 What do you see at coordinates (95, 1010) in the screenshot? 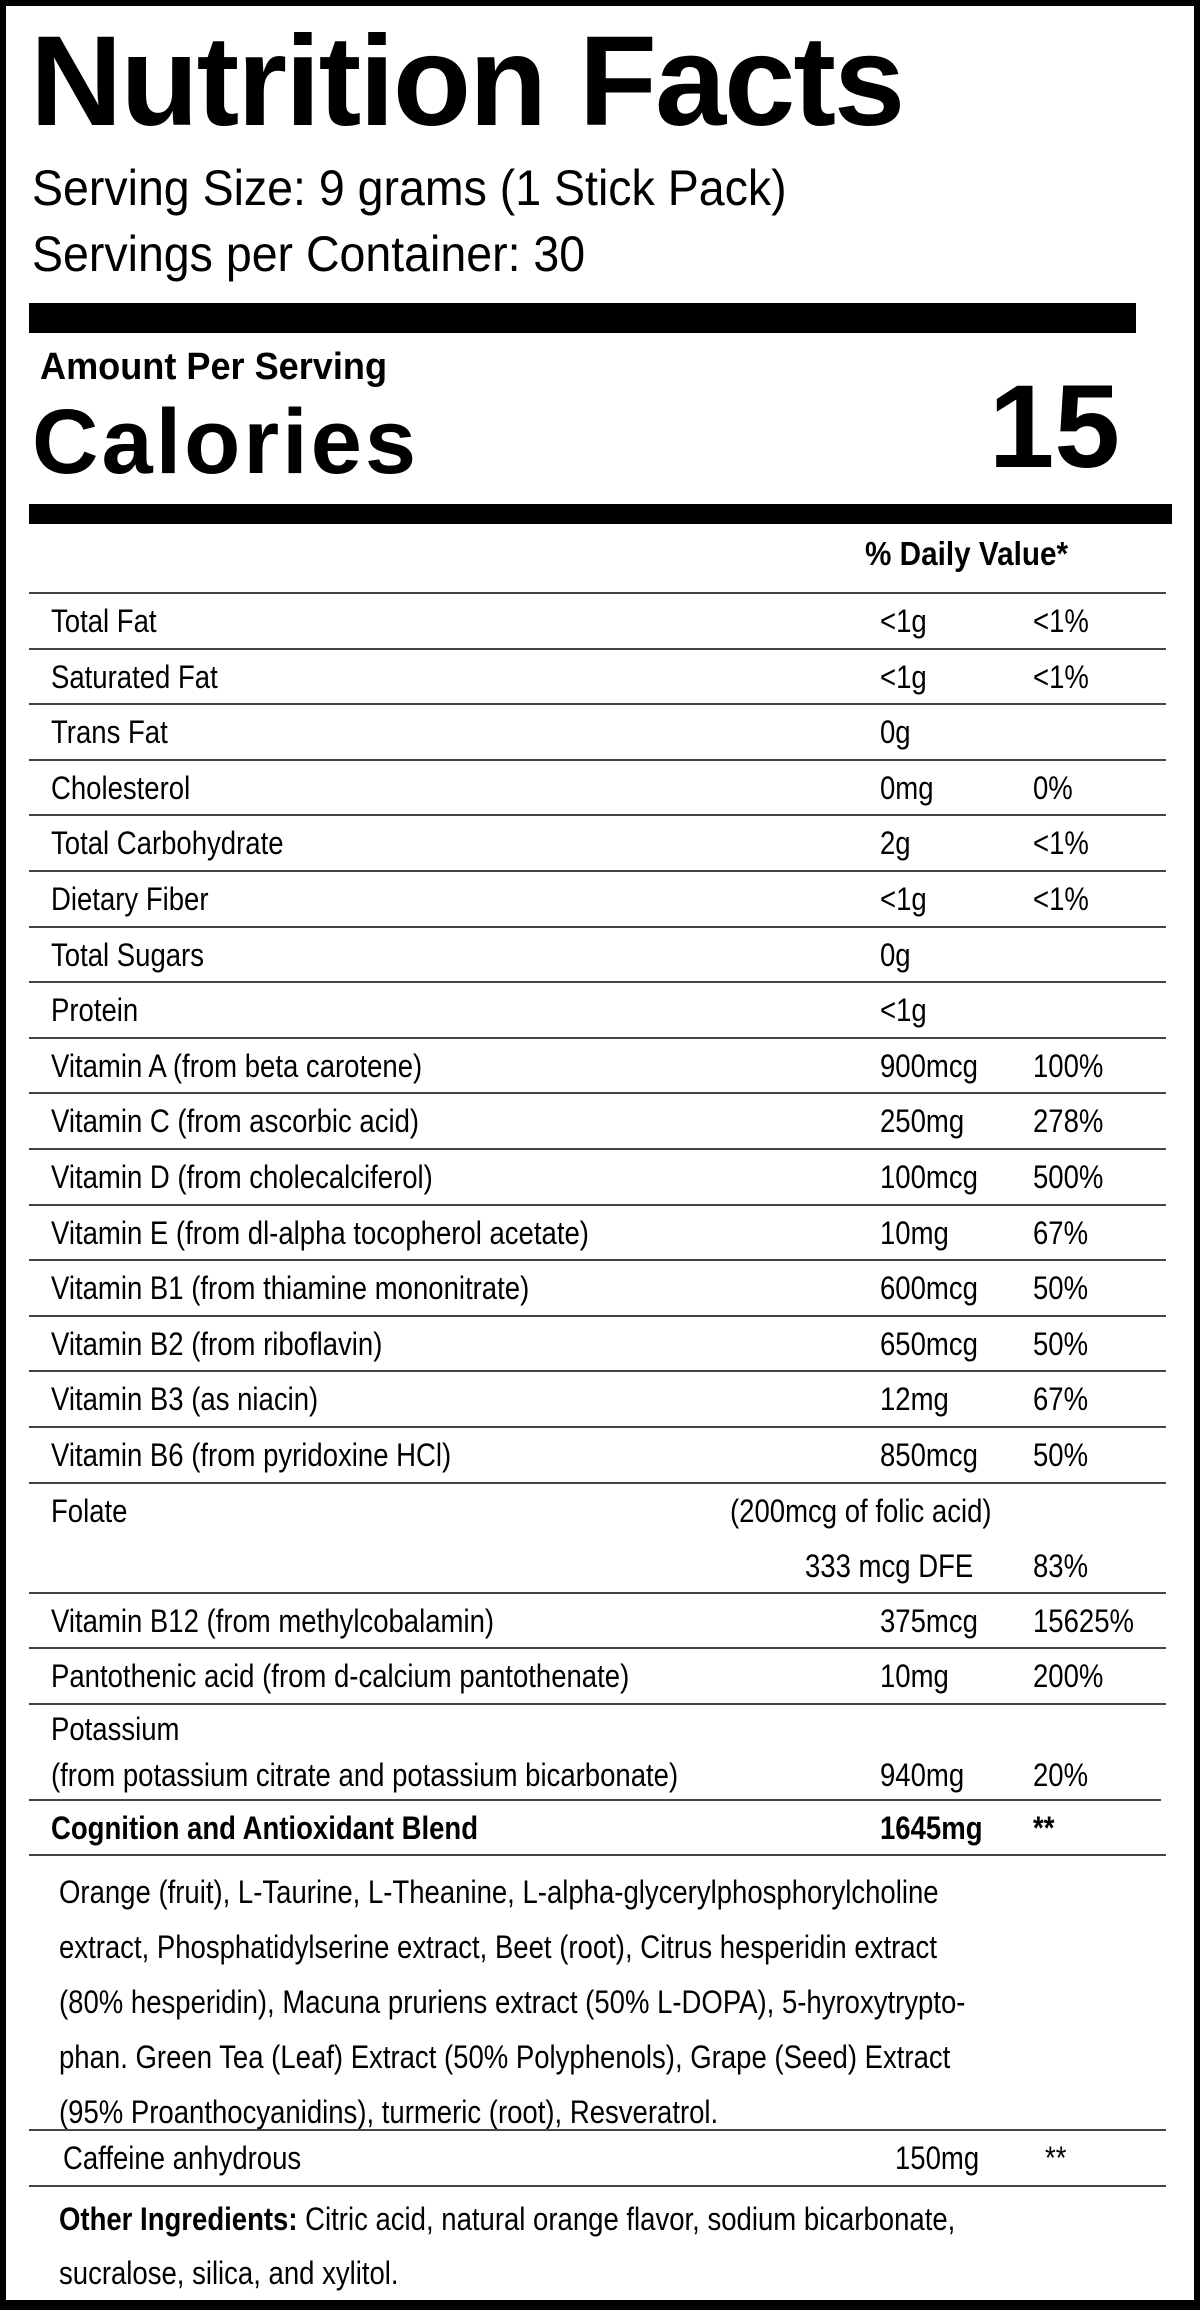
I see `nutrient-name: Protein` at bounding box center [95, 1010].